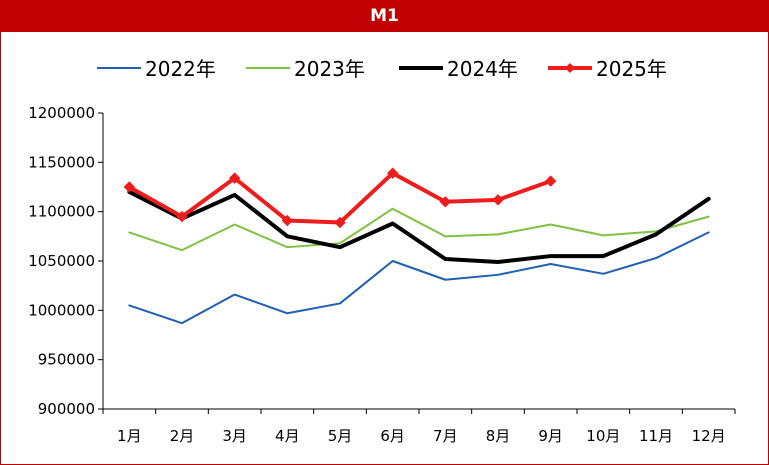  What do you see at coordinates (182, 436) in the screenshot?
I see `x-tick-label: 2月` at bounding box center [182, 436].